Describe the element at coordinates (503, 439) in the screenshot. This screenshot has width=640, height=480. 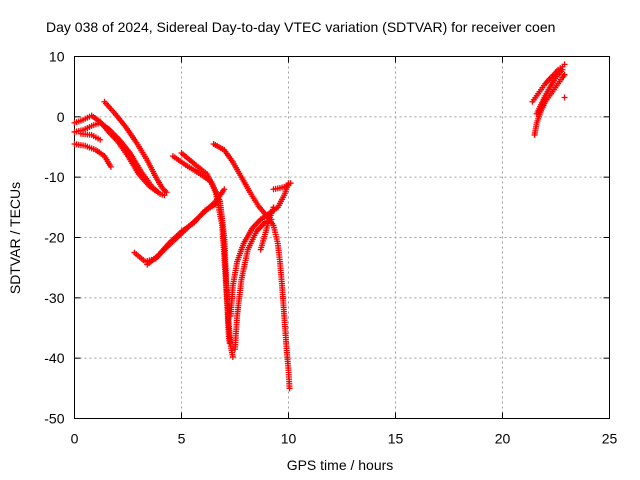
I see `x-tick-label: 20` at that location.